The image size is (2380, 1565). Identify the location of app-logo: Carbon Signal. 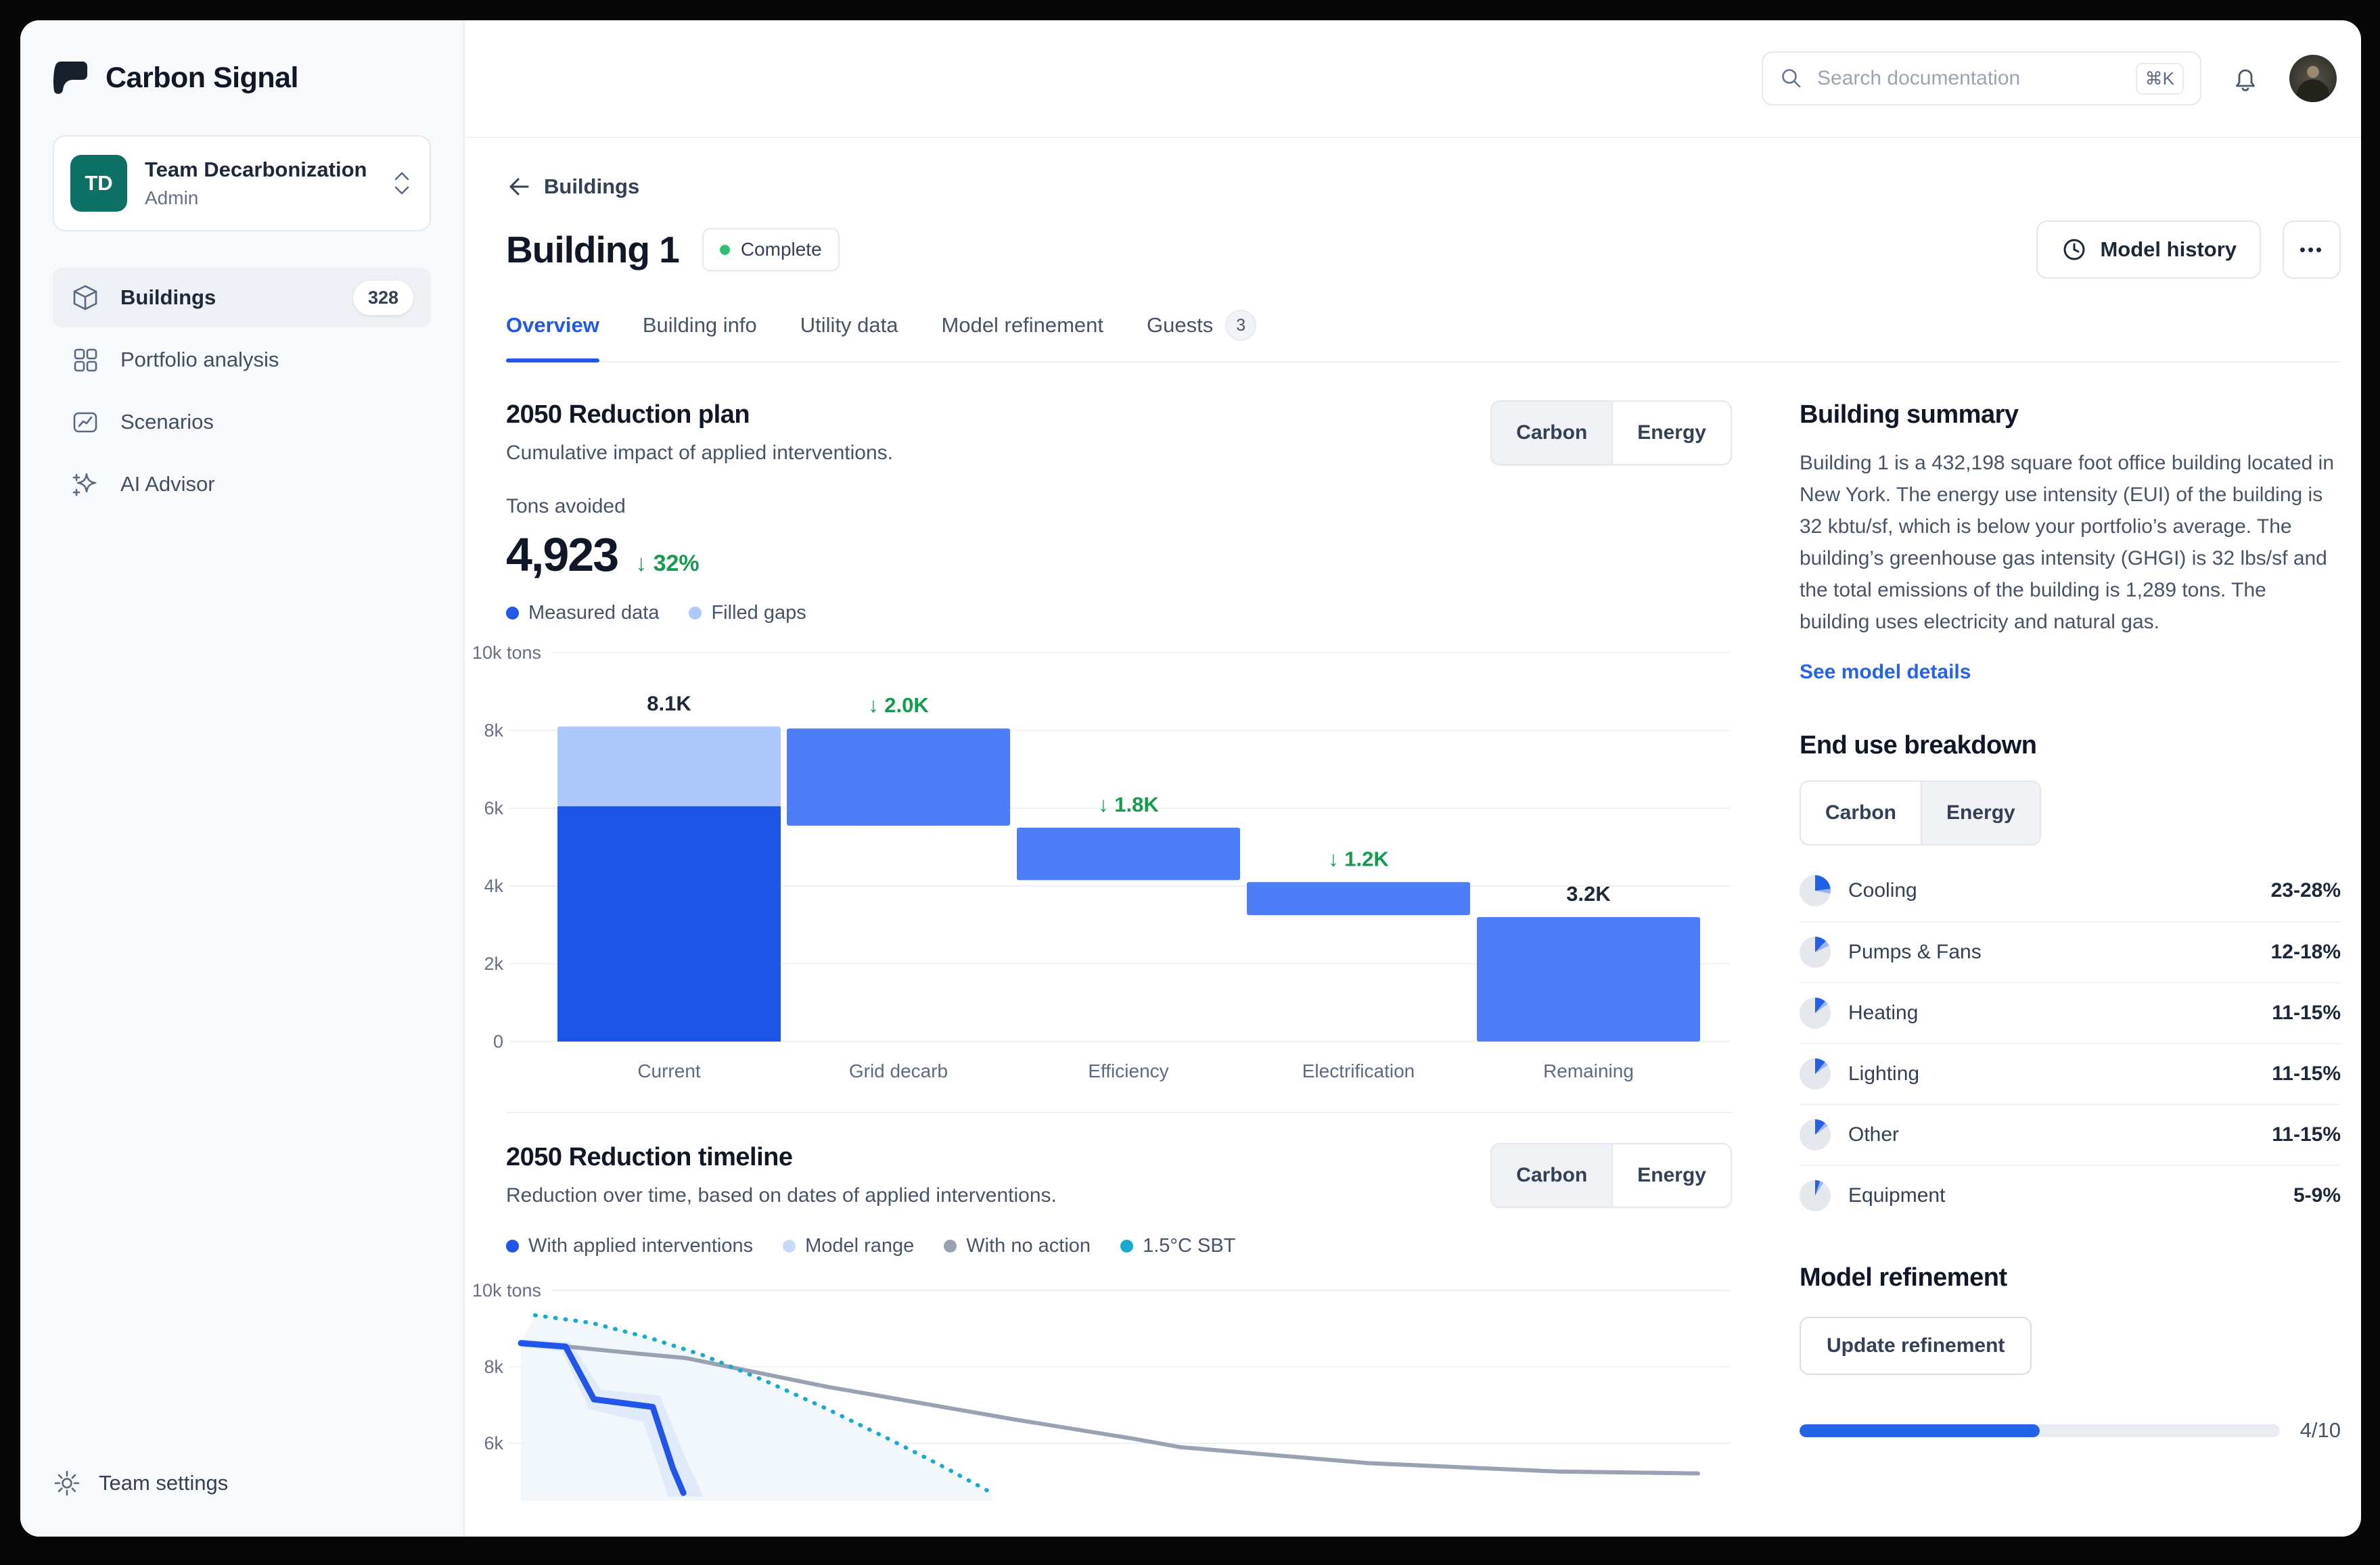
(242, 78).